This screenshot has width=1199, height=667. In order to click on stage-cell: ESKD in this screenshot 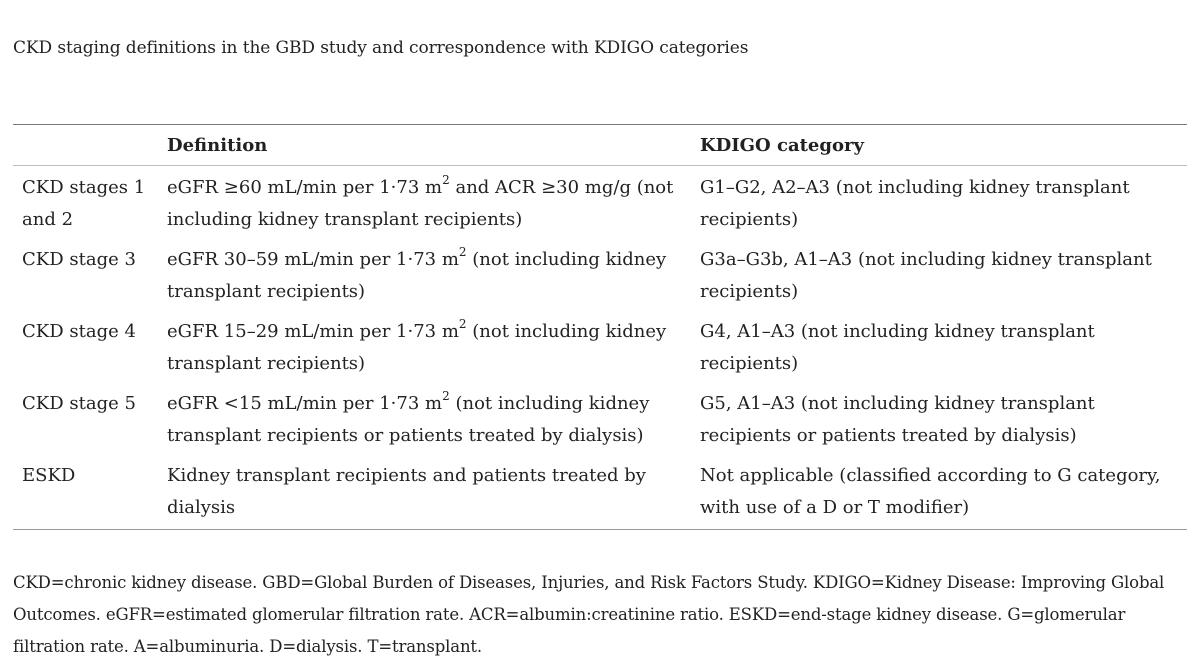, I will do `click(49, 475)`.